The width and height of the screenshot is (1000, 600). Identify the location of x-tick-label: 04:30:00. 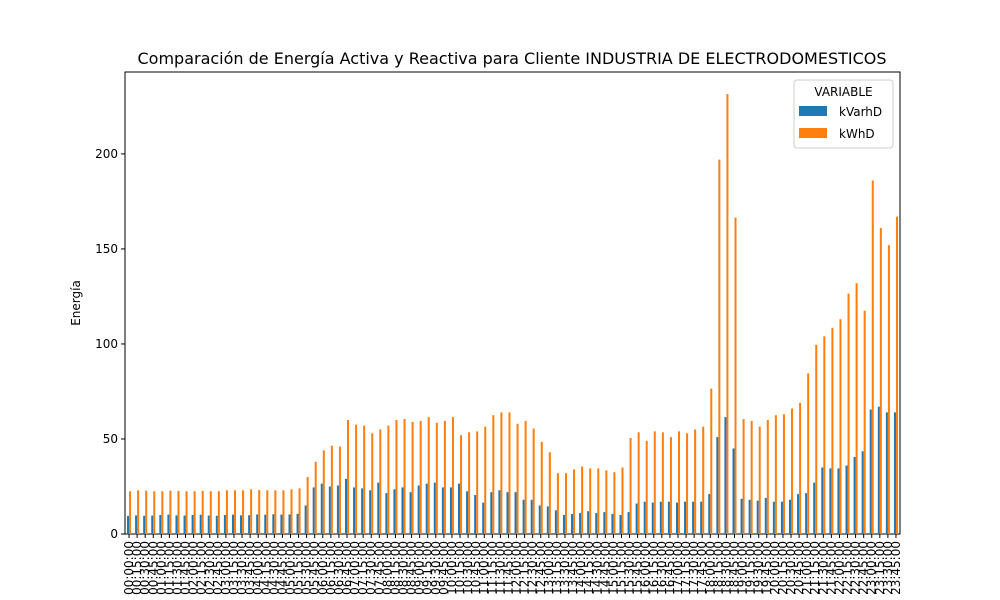
(274, 568).